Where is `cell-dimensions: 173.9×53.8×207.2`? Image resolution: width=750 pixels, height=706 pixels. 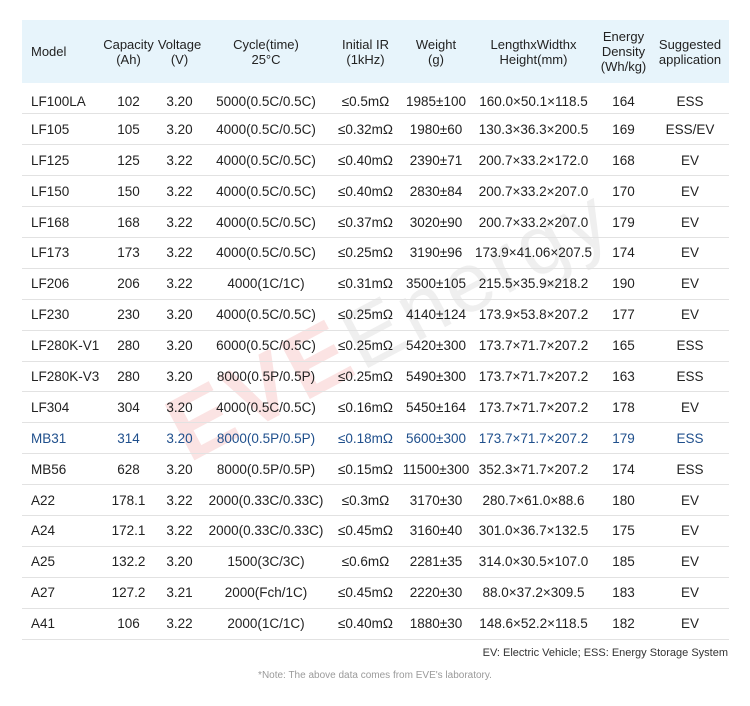 cell-dimensions: 173.9×53.8×207.2 is located at coordinates (533, 315).